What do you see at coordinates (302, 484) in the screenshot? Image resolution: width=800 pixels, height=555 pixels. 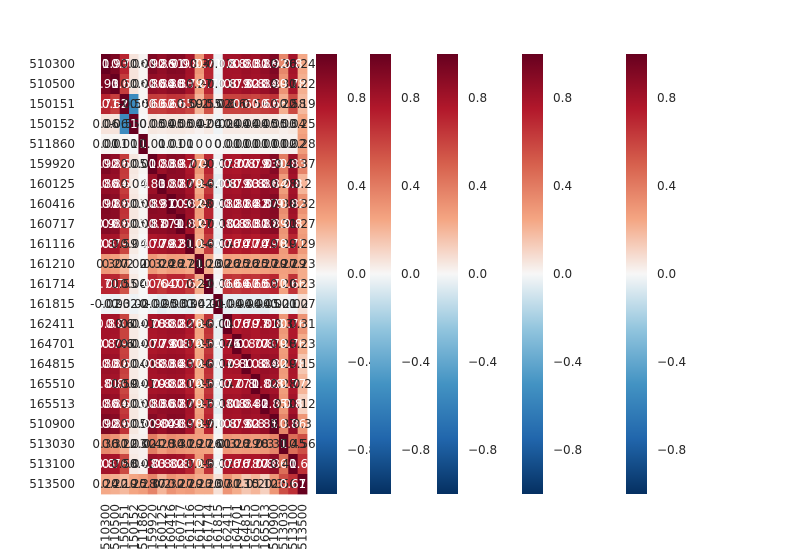 I see `cell-annotation: 1` at bounding box center [302, 484].